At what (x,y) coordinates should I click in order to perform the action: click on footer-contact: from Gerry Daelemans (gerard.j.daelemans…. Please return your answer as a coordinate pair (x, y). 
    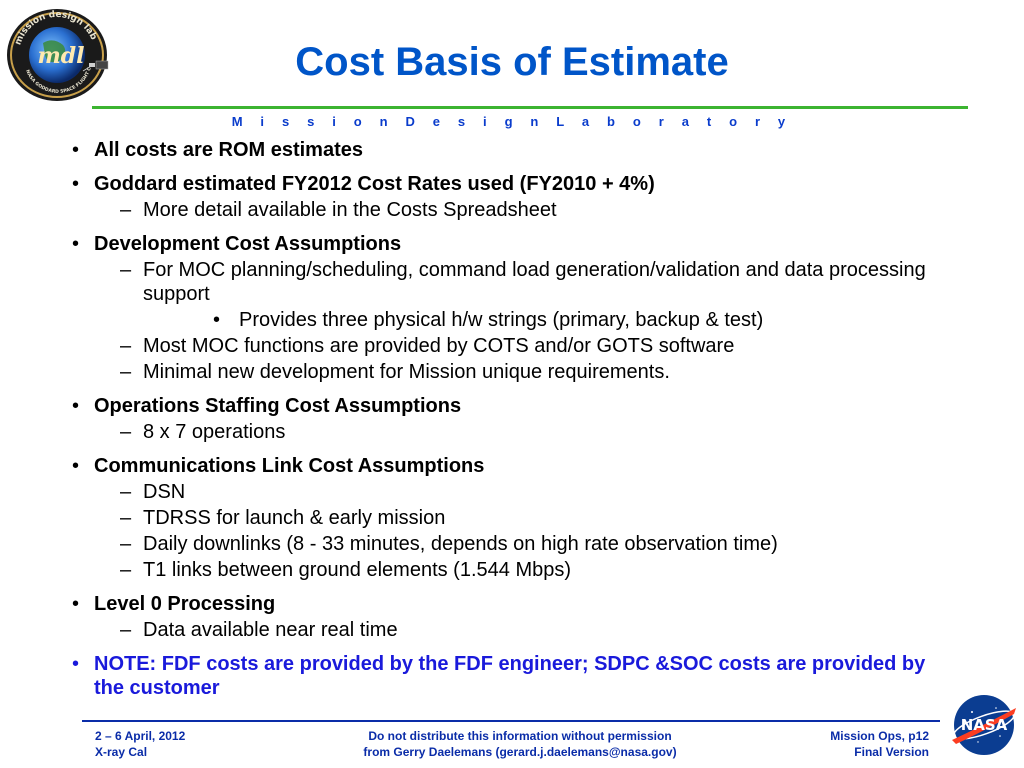
    Looking at the image, I should click on (520, 752).